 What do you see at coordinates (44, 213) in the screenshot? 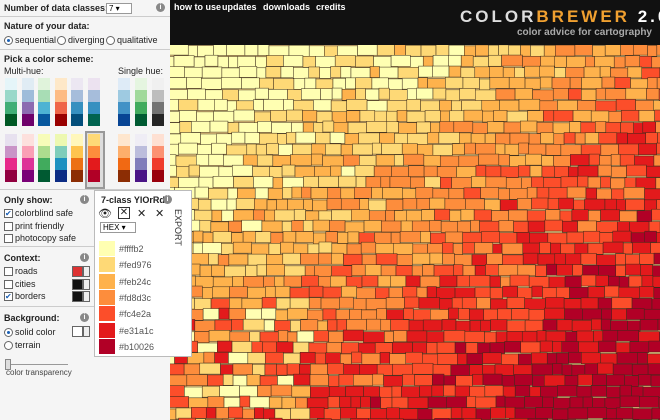
I see `checkbox-label: colorblind safe` at bounding box center [44, 213].